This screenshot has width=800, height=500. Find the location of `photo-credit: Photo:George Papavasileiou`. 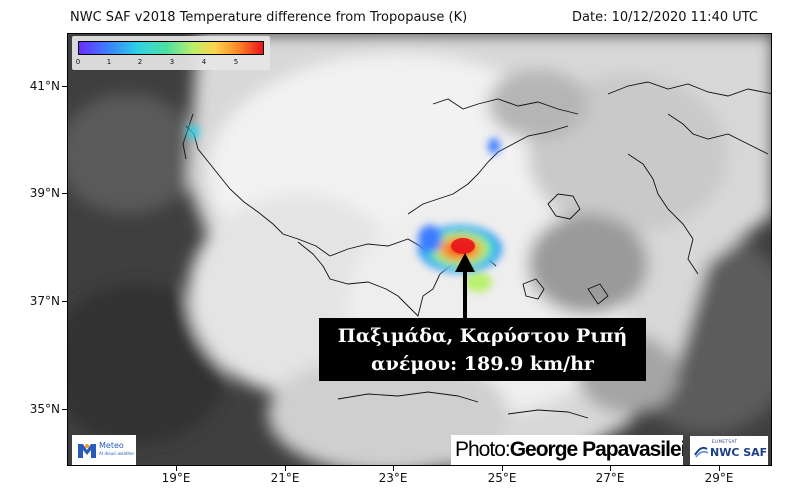

photo-credit: Photo:George Papavasileiou is located at coordinates (567, 450).